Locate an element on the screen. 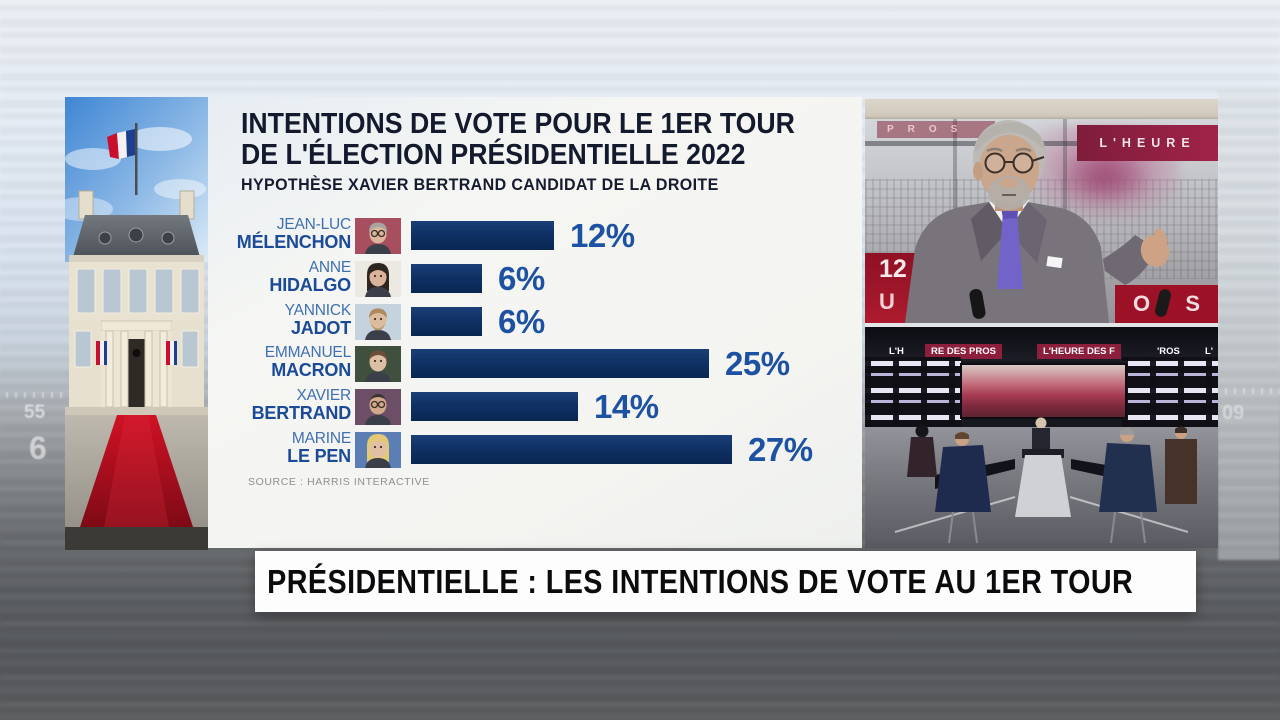  video-feed-studio: L'H RE DES PROS L'HEURE DES F 'ROS L' is located at coordinates (1041, 435).